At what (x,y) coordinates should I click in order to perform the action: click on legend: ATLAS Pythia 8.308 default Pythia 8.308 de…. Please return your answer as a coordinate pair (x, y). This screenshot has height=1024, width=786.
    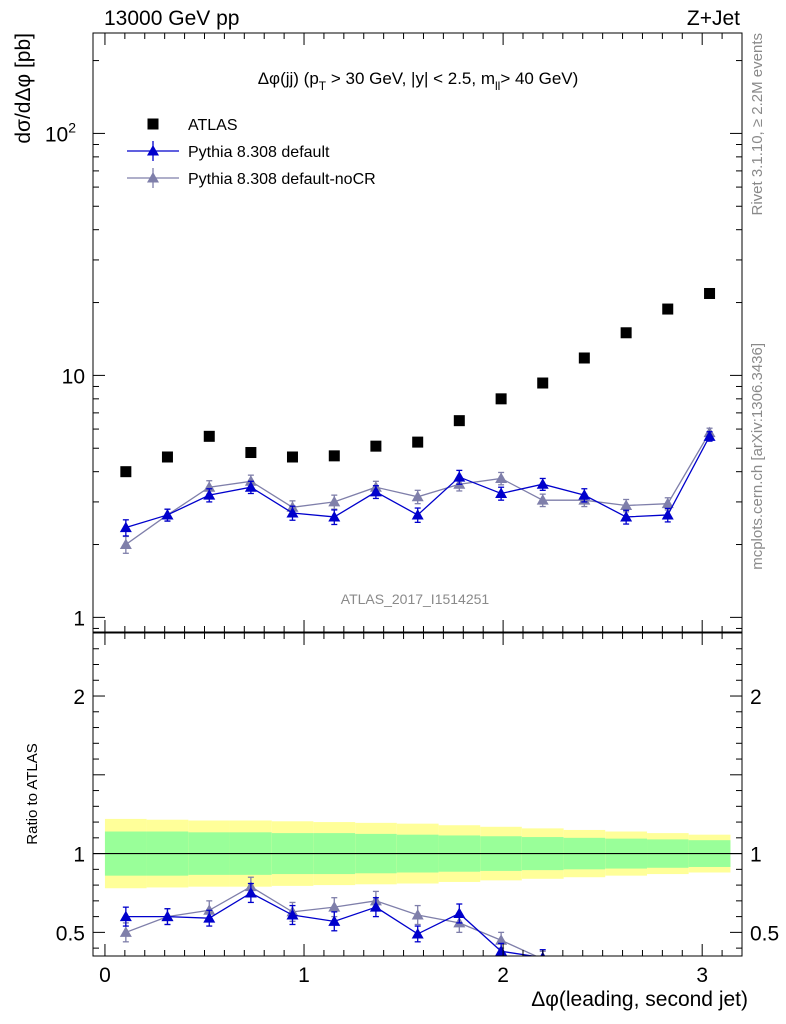
    Looking at the image, I should click on (251, 152).